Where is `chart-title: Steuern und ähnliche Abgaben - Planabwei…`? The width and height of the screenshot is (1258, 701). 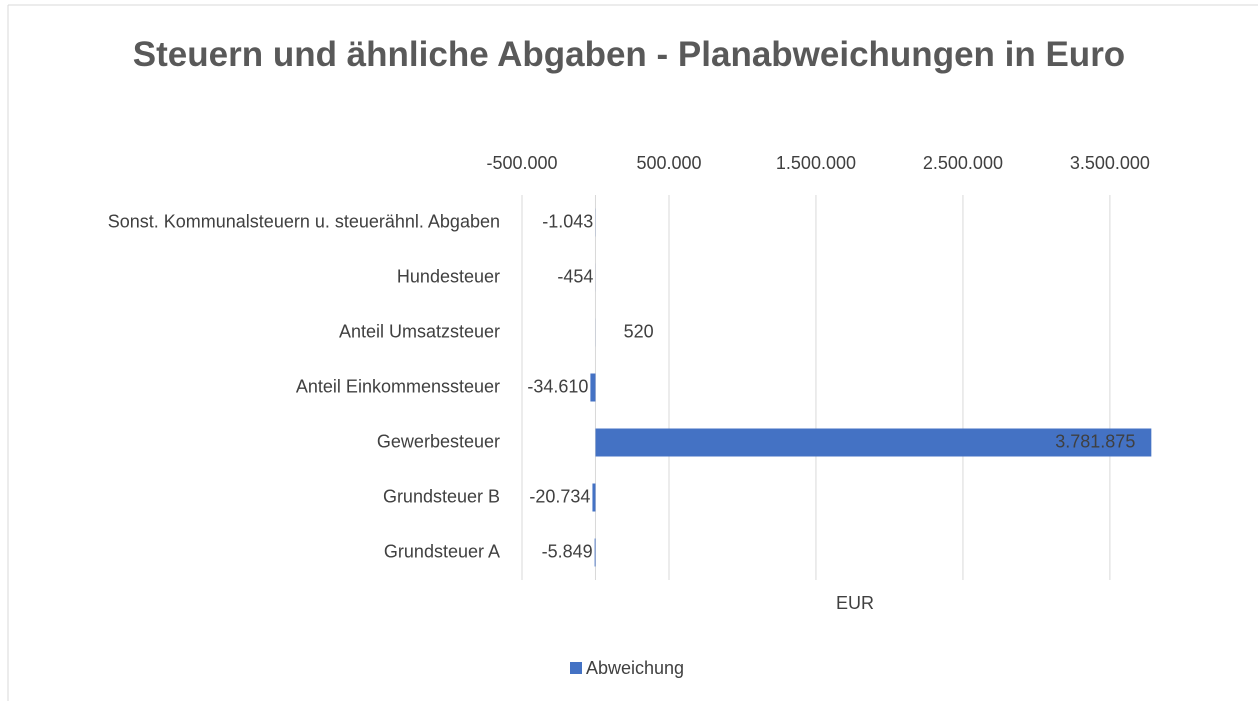
chart-title: Steuern und ähnliche Abgaben - Planabwei… is located at coordinates (629, 54).